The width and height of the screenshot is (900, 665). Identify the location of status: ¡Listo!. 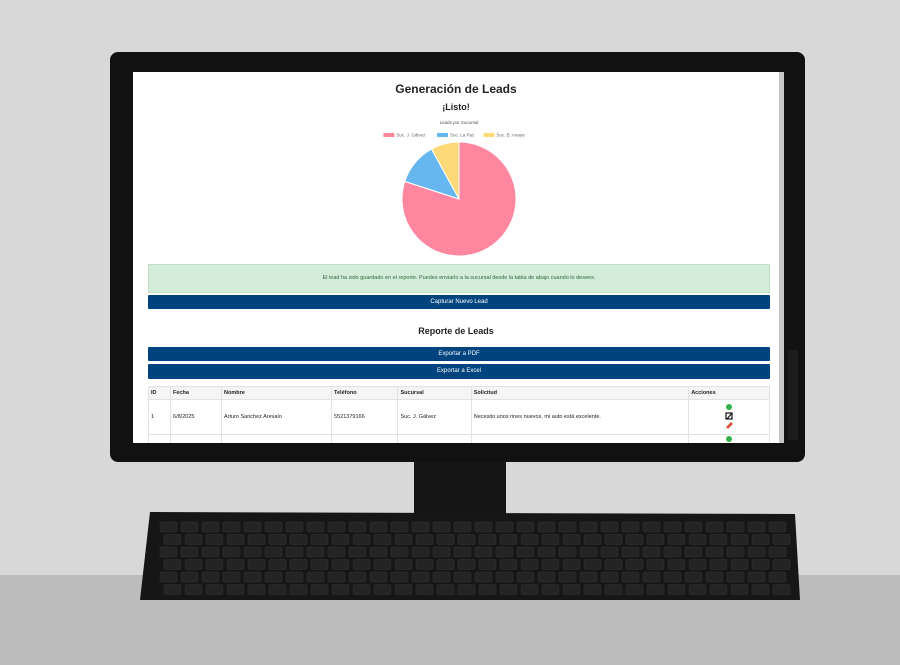
(456, 107).